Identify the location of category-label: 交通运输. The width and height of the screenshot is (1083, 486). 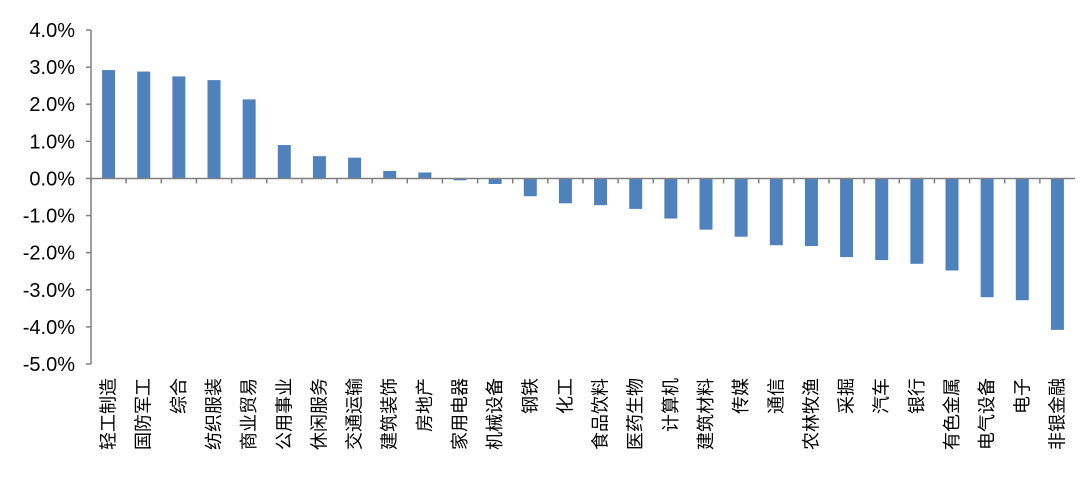
(355, 414).